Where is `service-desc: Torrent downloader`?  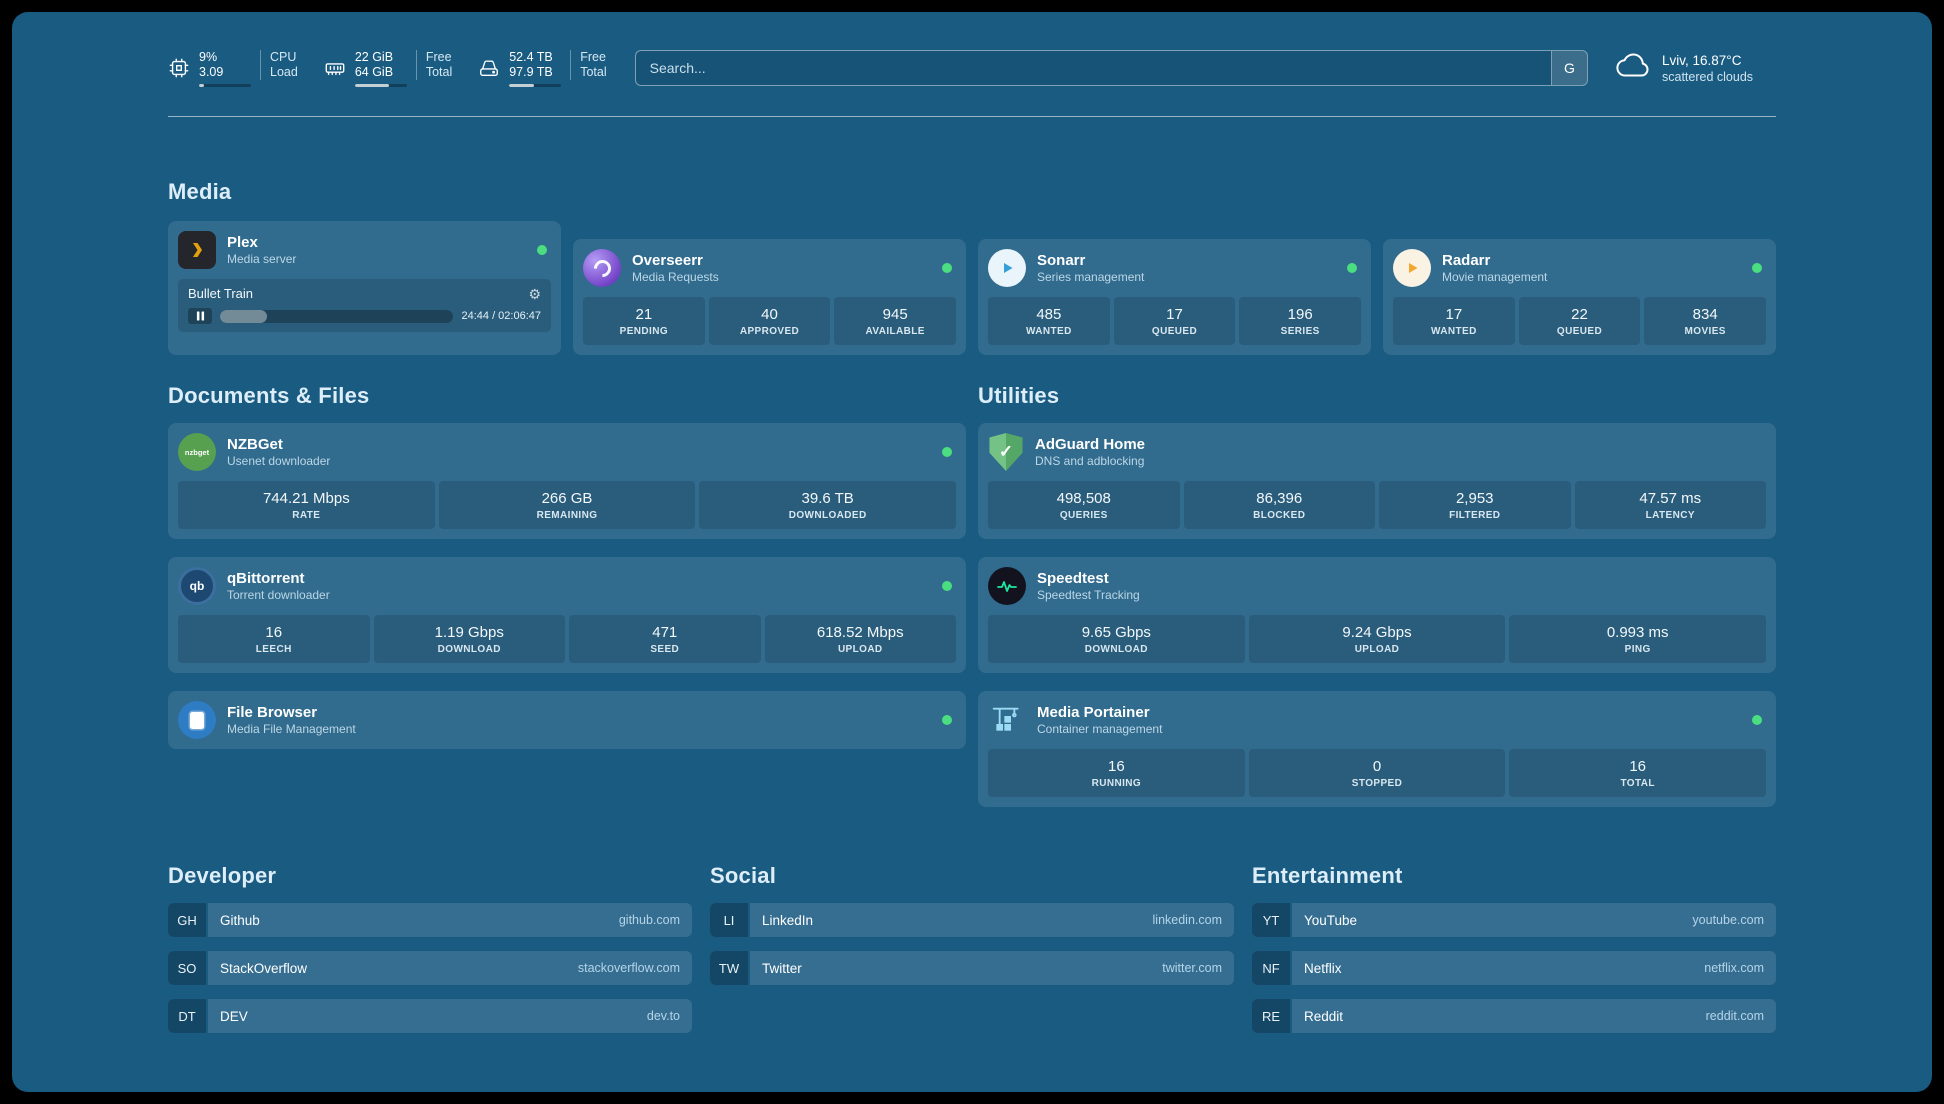 service-desc: Torrent downloader is located at coordinates (278, 595).